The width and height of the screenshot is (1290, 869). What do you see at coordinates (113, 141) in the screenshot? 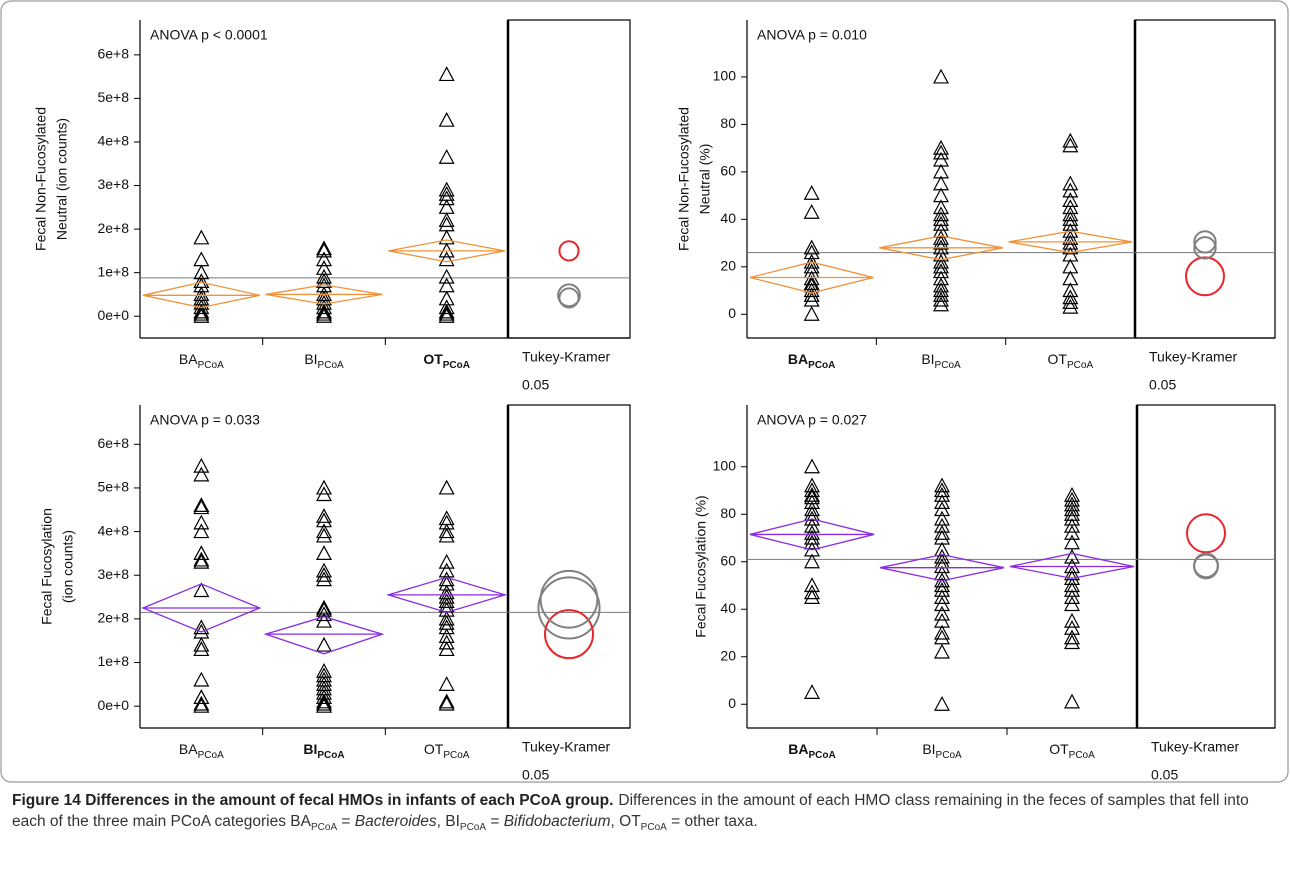
I see `y-tick-label: 4e+8` at bounding box center [113, 141].